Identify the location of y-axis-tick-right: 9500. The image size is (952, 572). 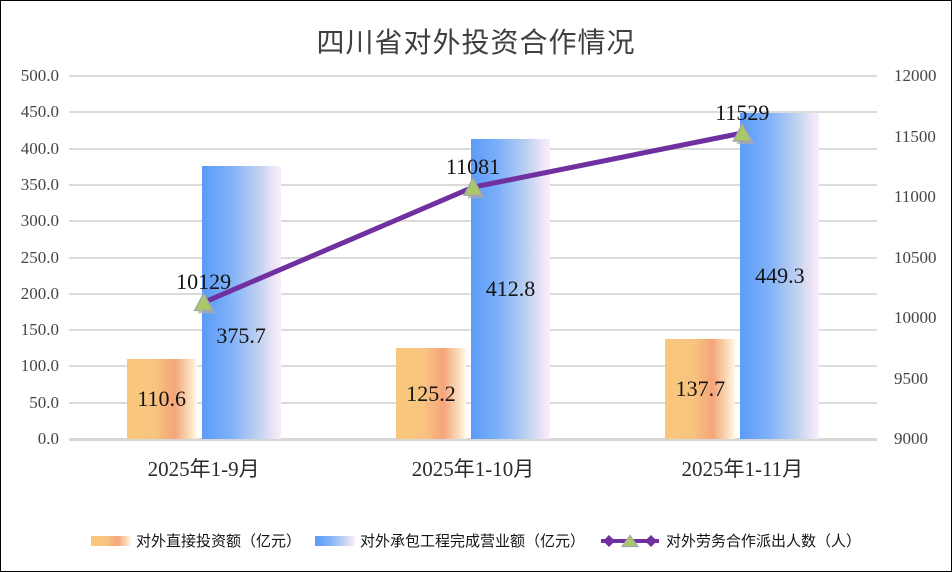
(911, 378).